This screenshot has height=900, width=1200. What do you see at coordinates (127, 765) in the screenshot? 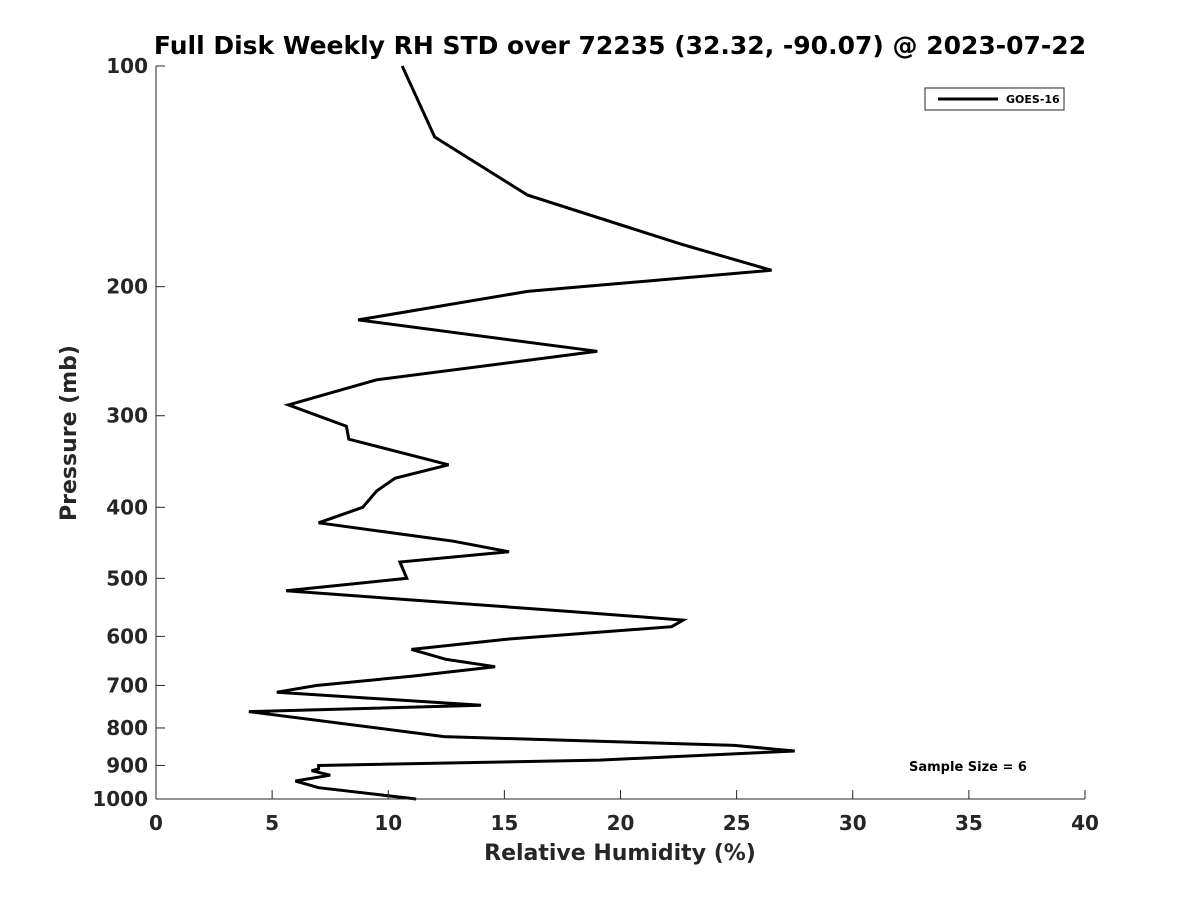
I see `y-tick-label: 900` at bounding box center [127, 765].